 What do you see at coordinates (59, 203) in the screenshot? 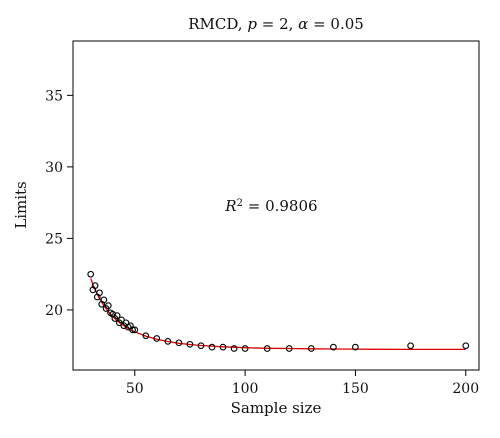
I see `y-axis: 20 25 30 35` at bounding box center [59, 203].